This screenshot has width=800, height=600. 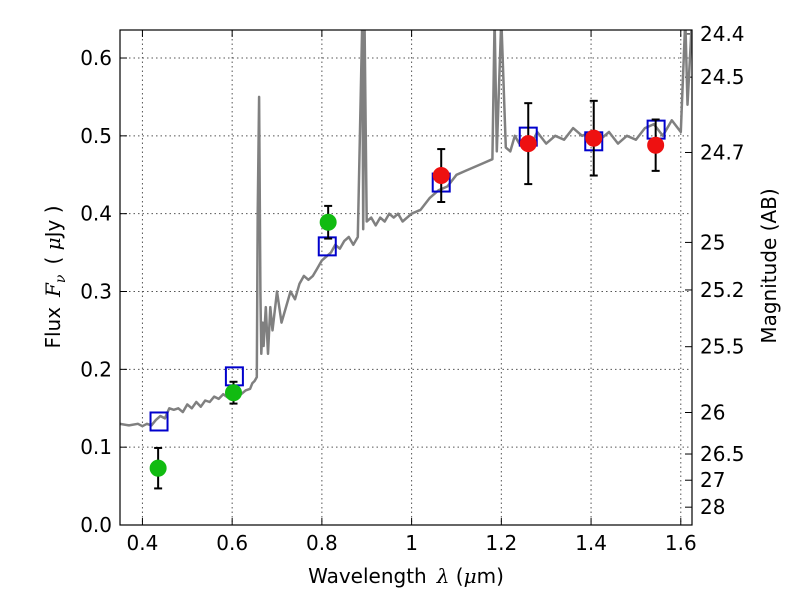 I want to click on magnitude-tick-label: 25.5, so click(x=722, y=347).